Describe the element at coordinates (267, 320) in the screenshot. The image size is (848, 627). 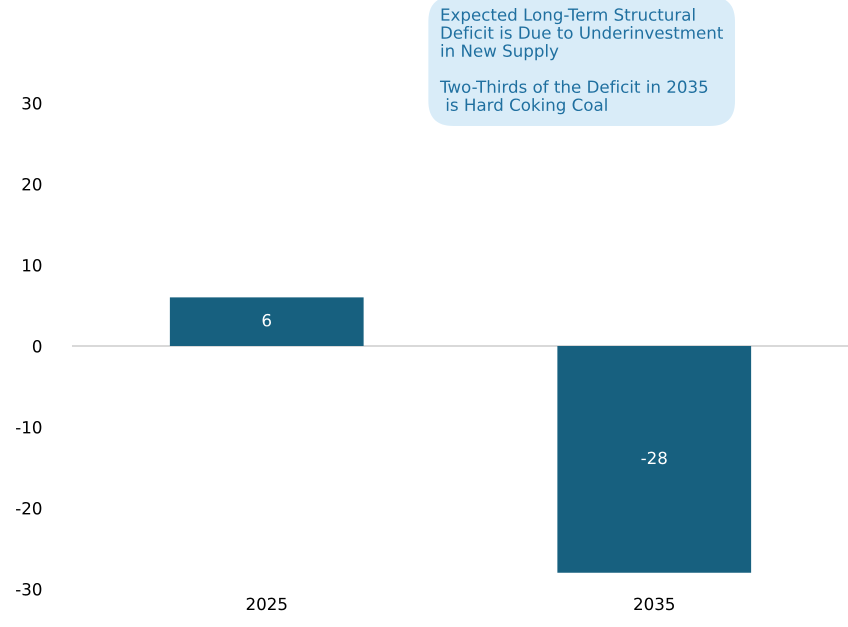
I see `data-label: 6` at that location.